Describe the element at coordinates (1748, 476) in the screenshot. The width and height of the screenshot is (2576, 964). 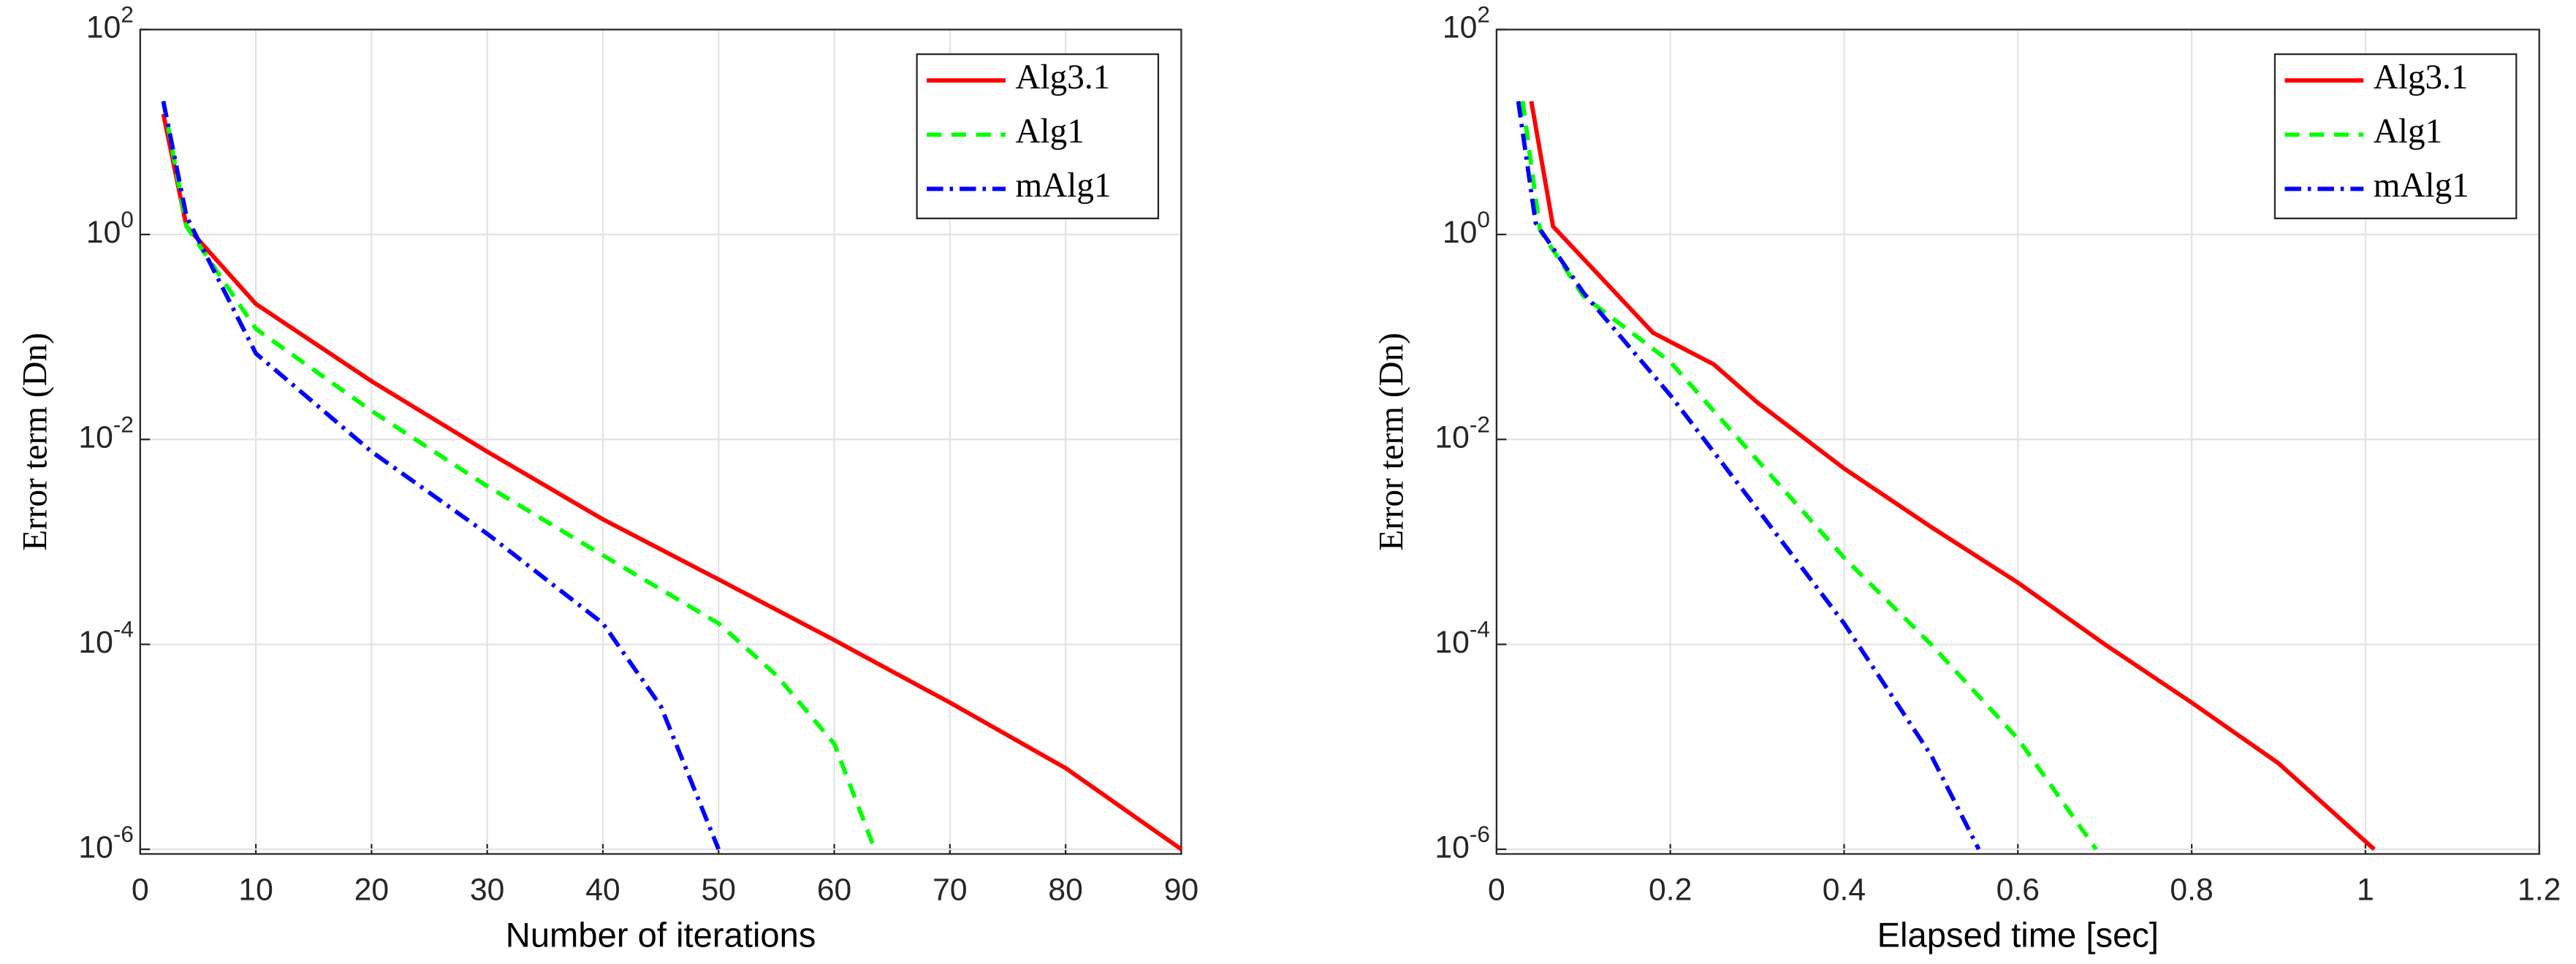
I see `series-line` at that location.